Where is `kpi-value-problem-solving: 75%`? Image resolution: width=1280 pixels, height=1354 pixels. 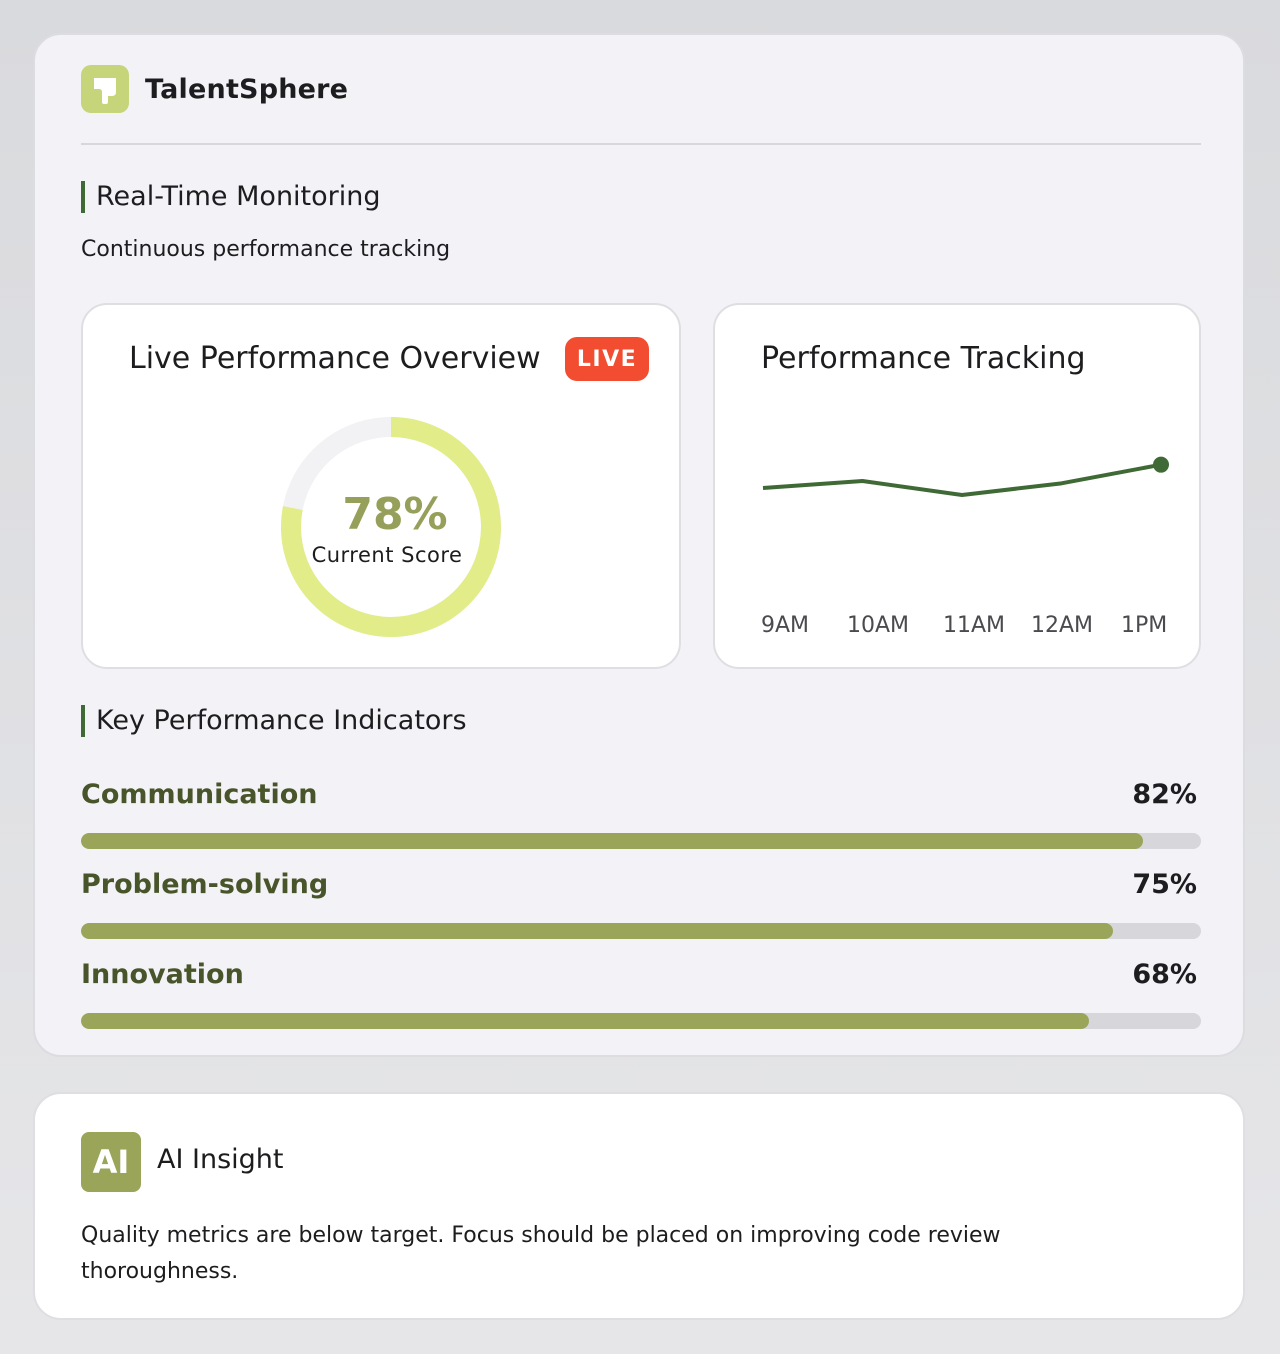 kpi-value-problem-solving: 75% is located at coordinates (1164, 884).